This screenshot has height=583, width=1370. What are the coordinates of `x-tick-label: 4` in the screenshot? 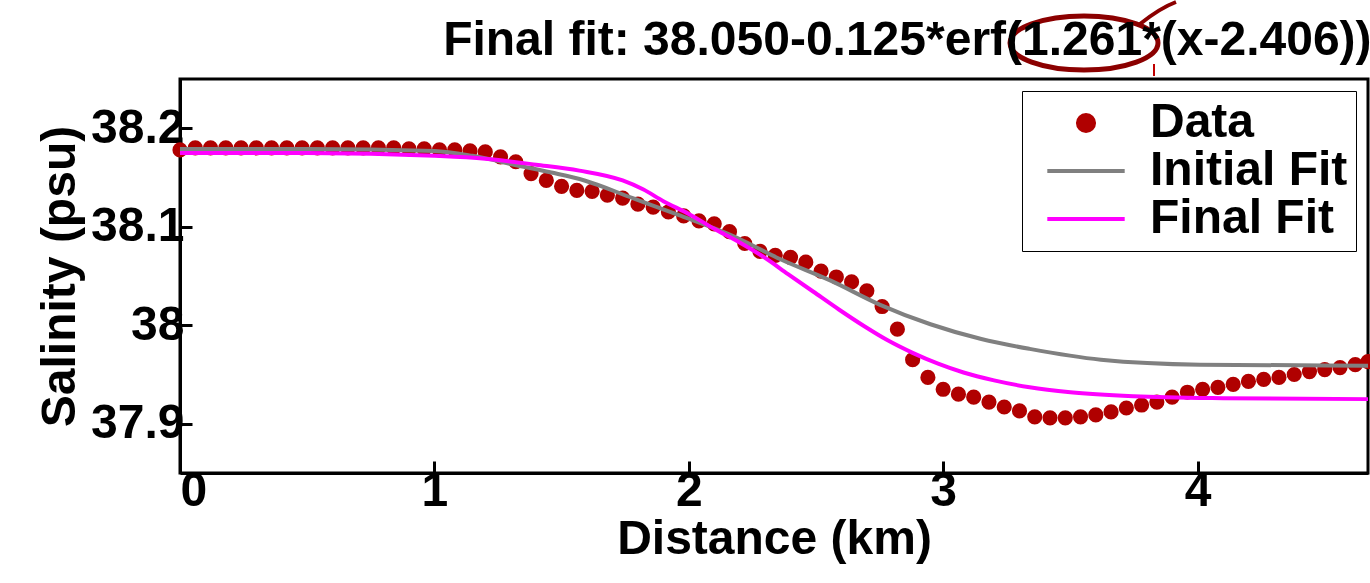 It's located at (1198, 489).